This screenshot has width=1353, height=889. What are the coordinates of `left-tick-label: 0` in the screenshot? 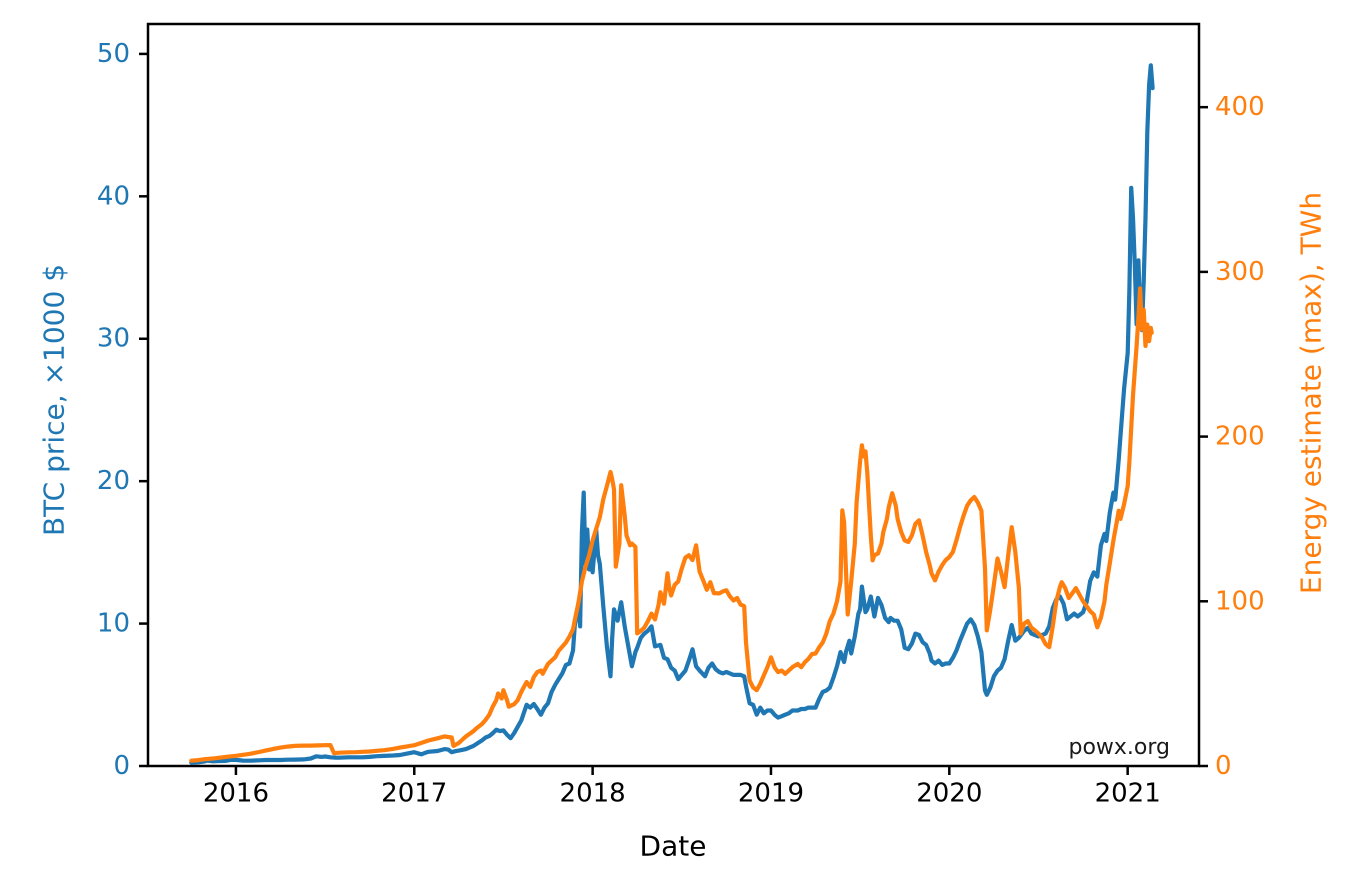 It's located at (121, 766).